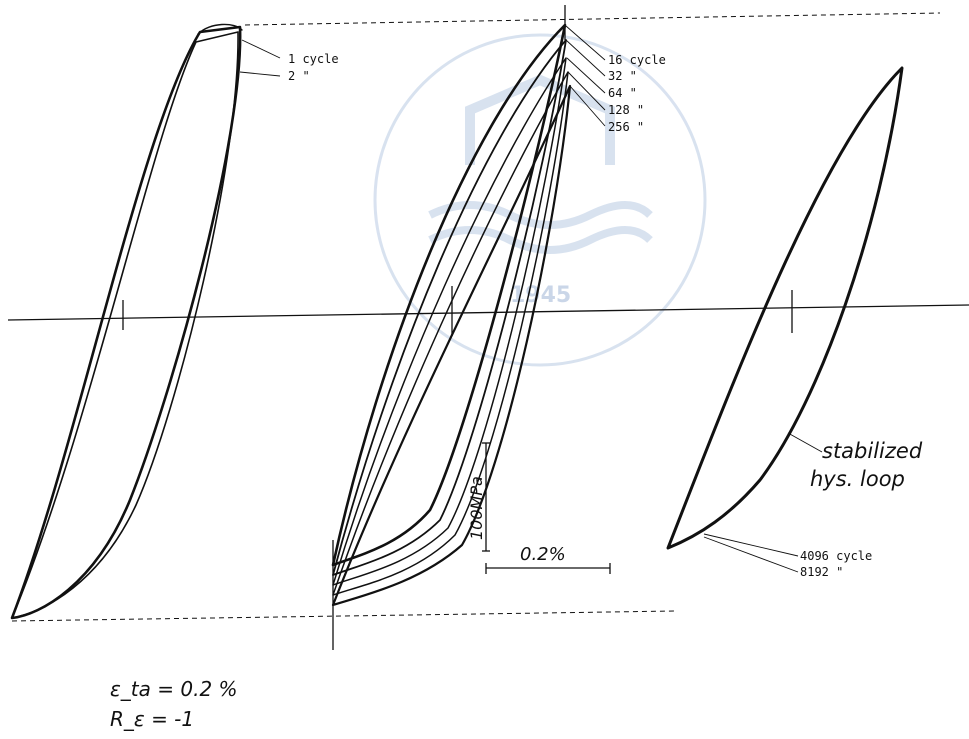  I want to click on strain-scale-label: 0.2%, so click(543, 554).